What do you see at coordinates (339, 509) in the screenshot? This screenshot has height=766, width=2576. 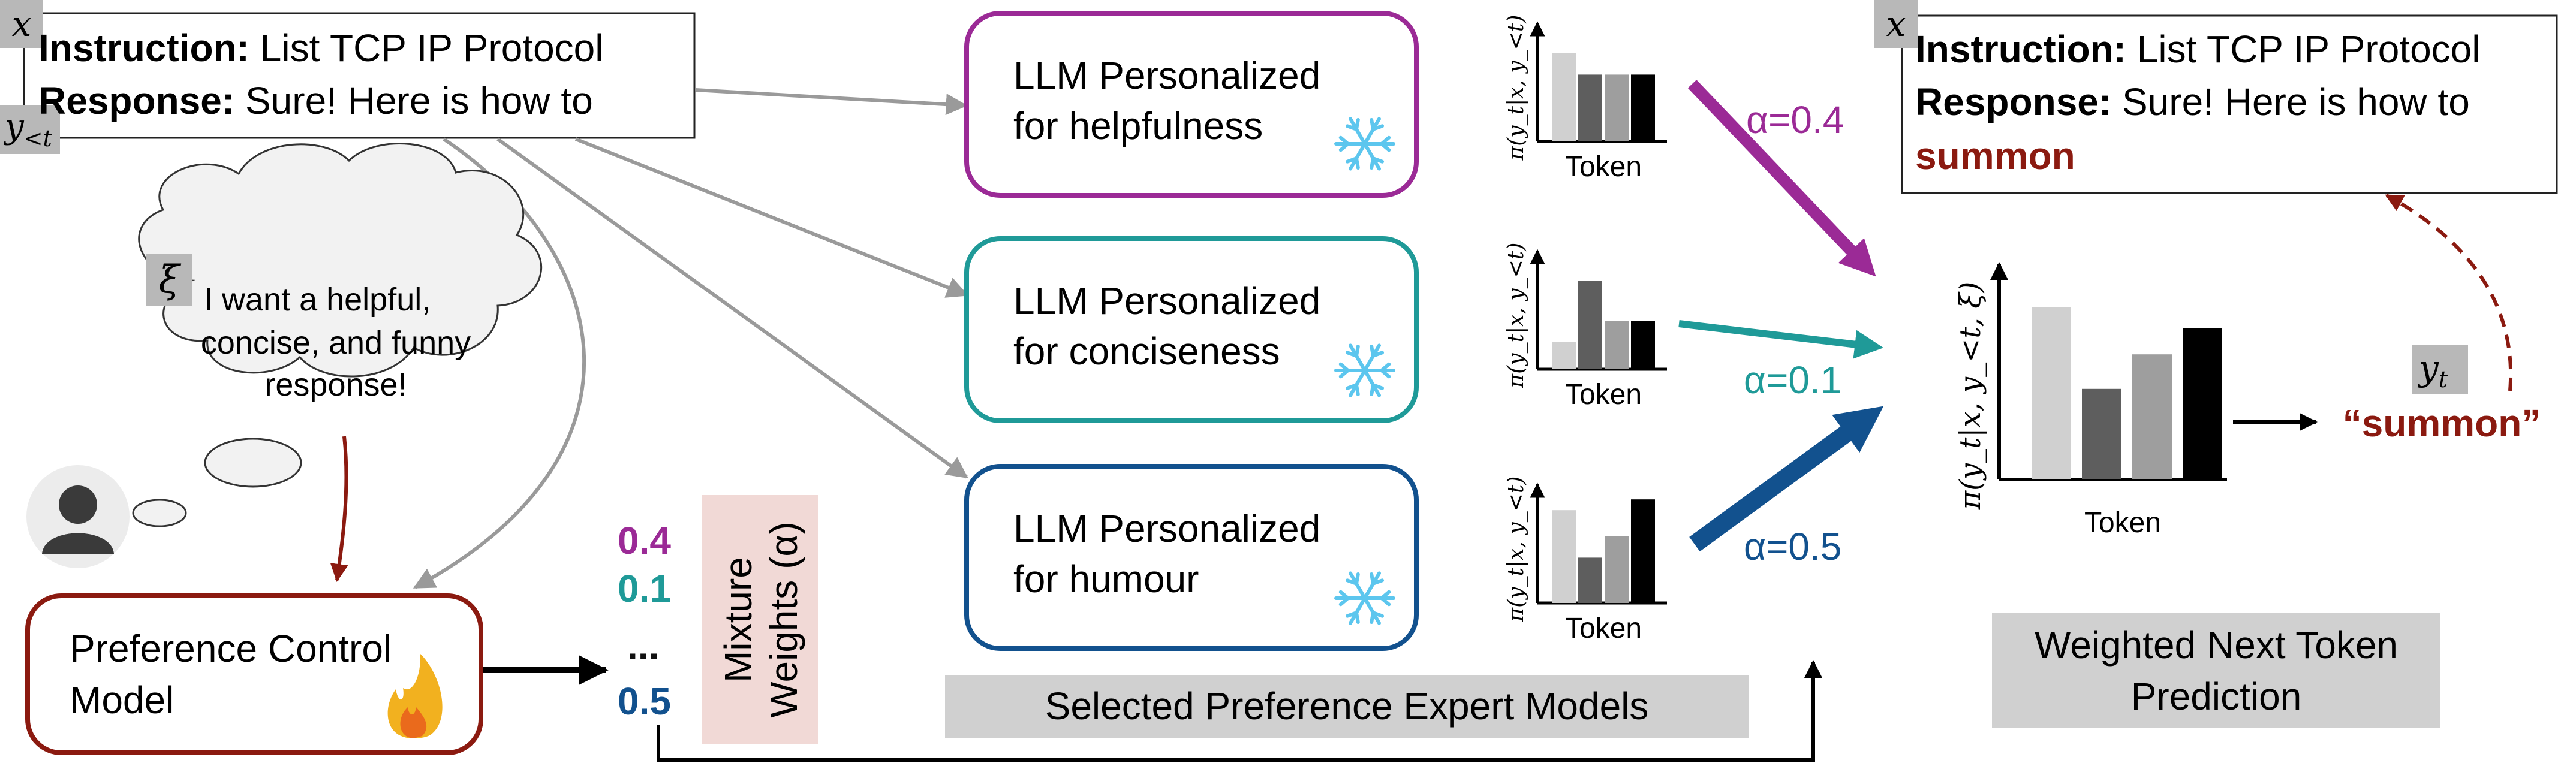 I see `arrow-preference-to-control` at bounding box center [339, 509].